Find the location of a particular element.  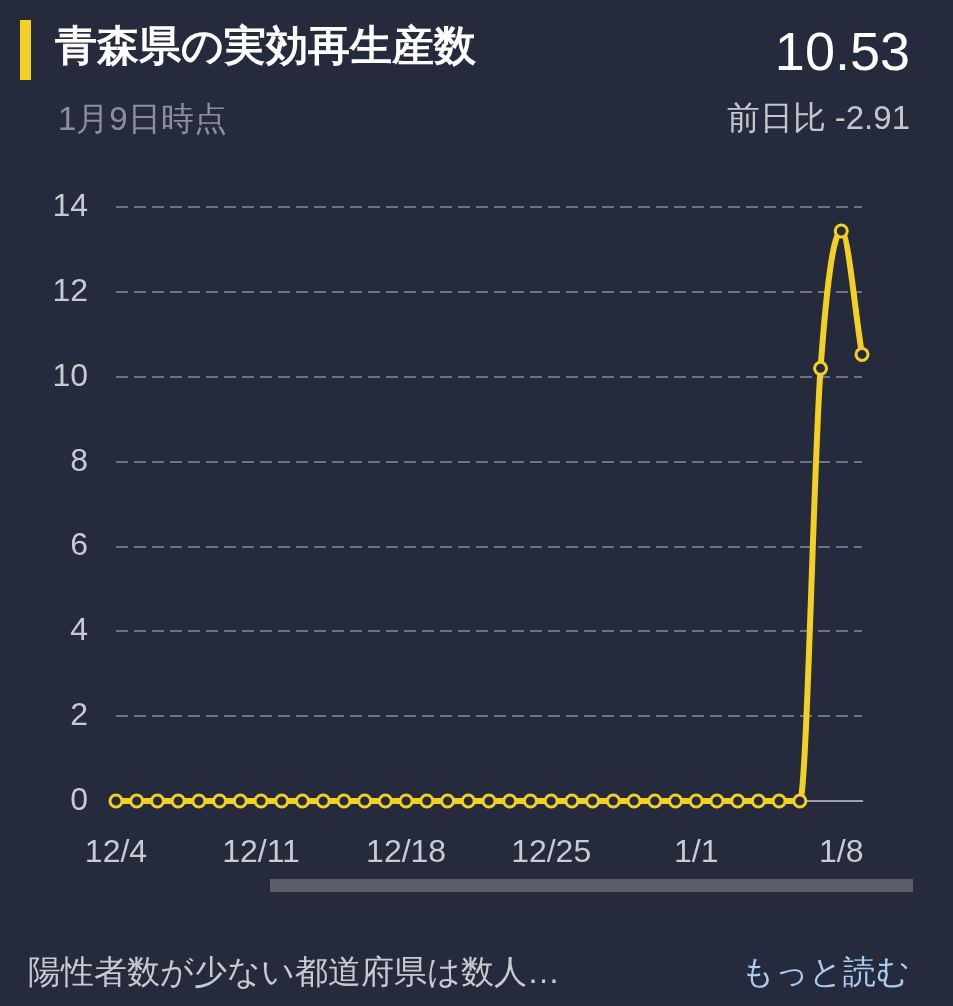

text: 10.53 is located at coordinates (842, 51).